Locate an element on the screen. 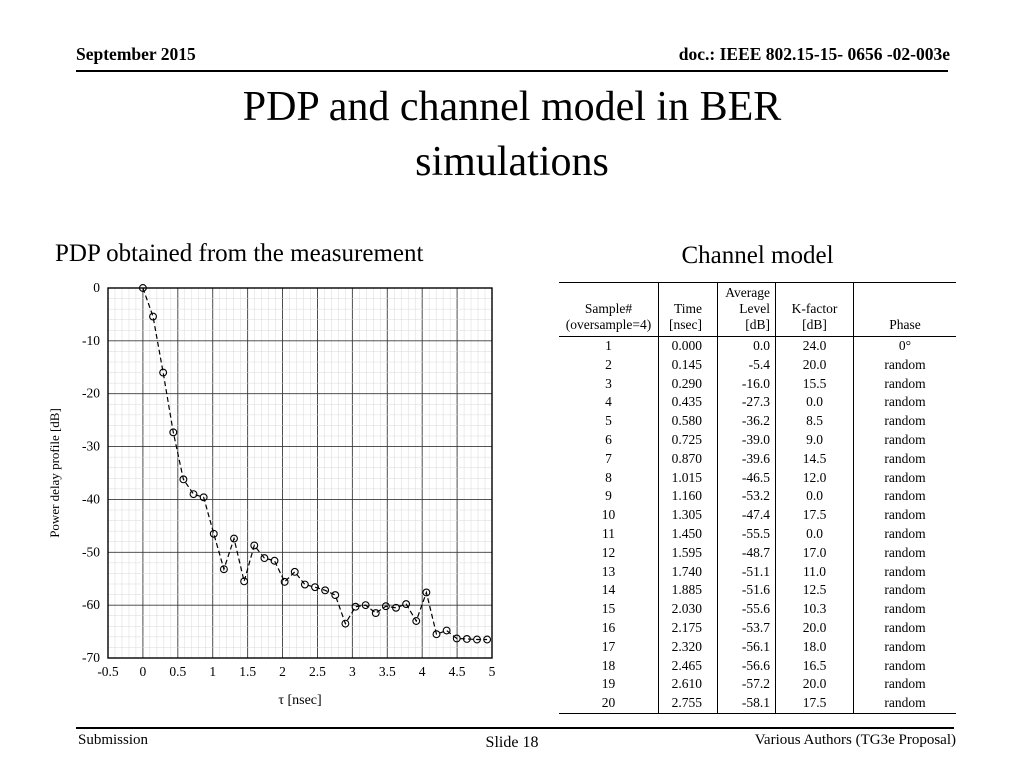  table-cell: 10 is located at coordinates (609, 515).